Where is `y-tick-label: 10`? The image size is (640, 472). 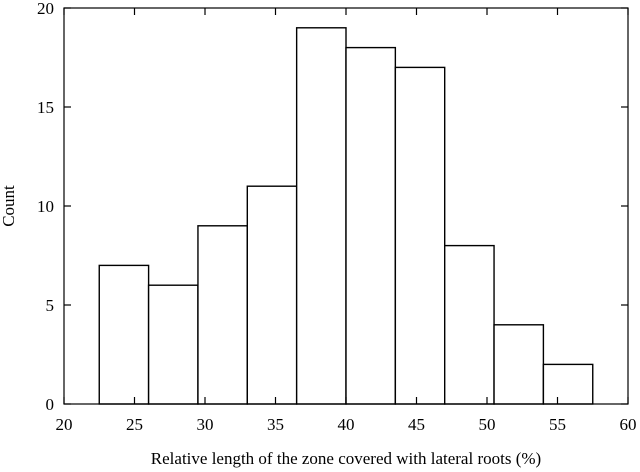
y-tick-label: 10 is located at coordinates (45, 206).